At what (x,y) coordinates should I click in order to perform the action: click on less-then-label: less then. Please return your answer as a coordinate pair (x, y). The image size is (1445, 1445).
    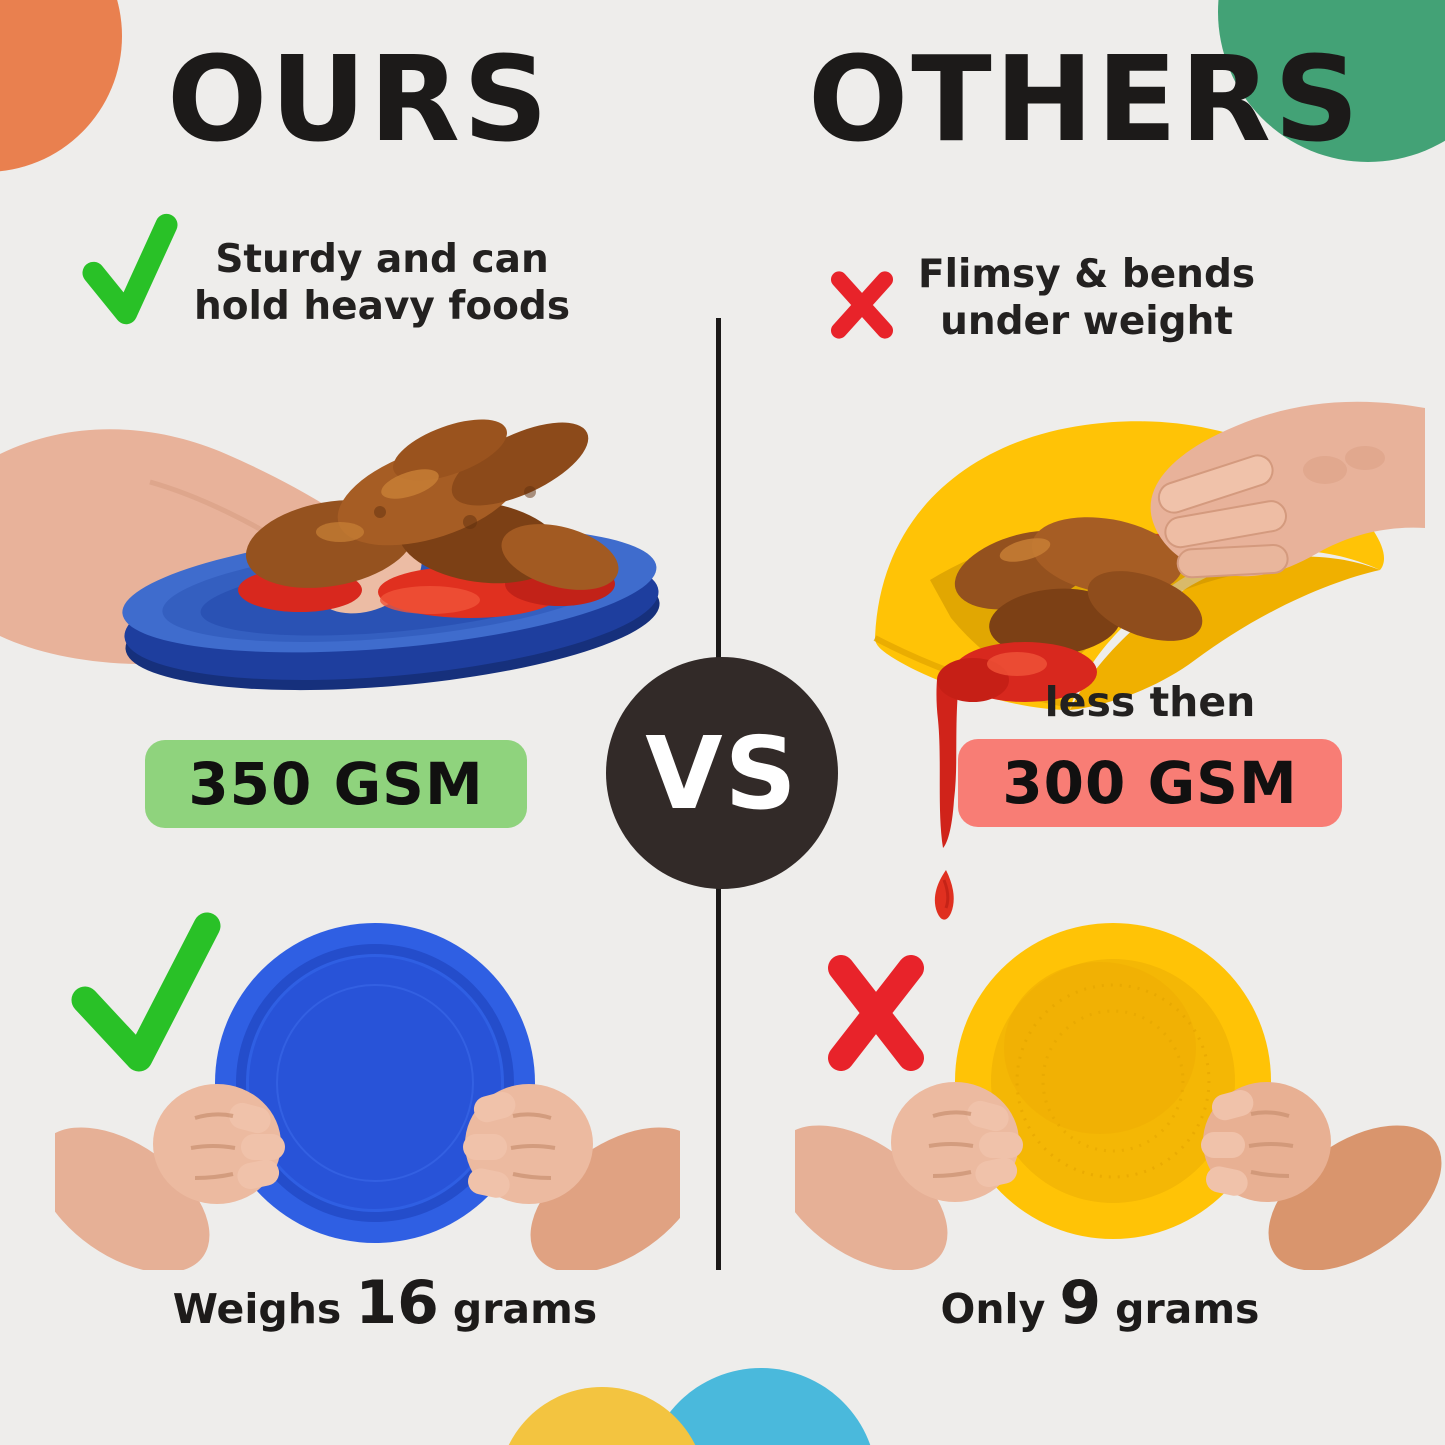
    Looking at the image, I should click on (1150, 702).